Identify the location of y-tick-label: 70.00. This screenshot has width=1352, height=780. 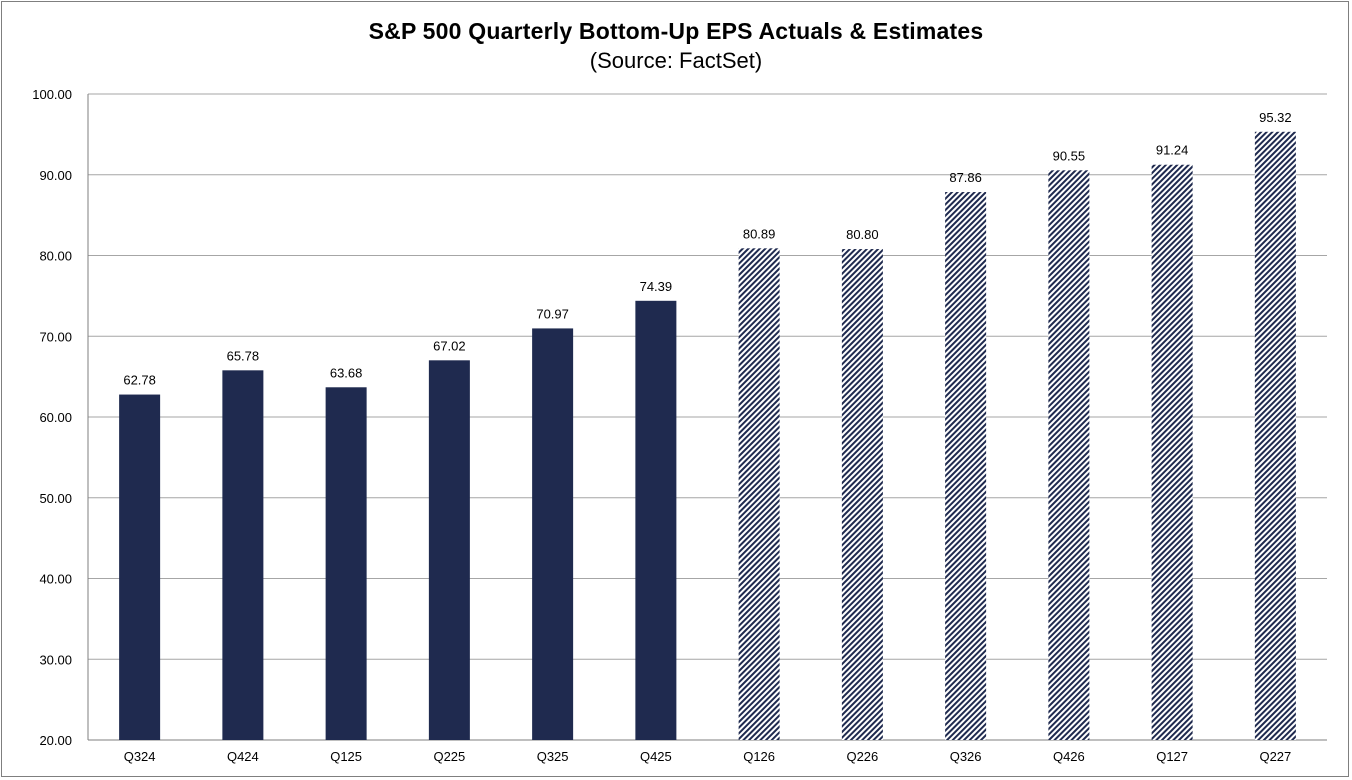
(55, 336).